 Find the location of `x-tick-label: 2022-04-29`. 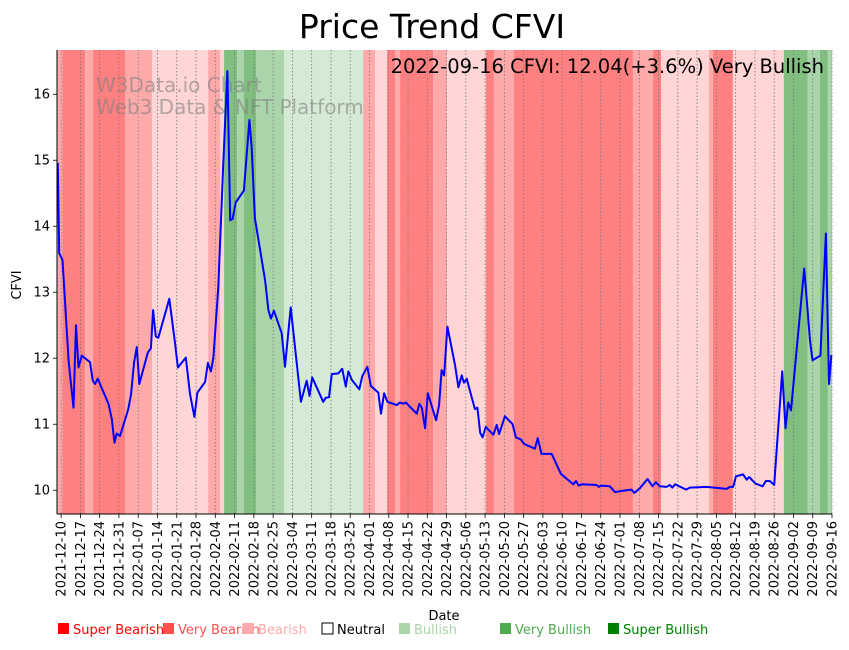

x-tick-label: 2022-04-29 is located at coordinates (447, 559).